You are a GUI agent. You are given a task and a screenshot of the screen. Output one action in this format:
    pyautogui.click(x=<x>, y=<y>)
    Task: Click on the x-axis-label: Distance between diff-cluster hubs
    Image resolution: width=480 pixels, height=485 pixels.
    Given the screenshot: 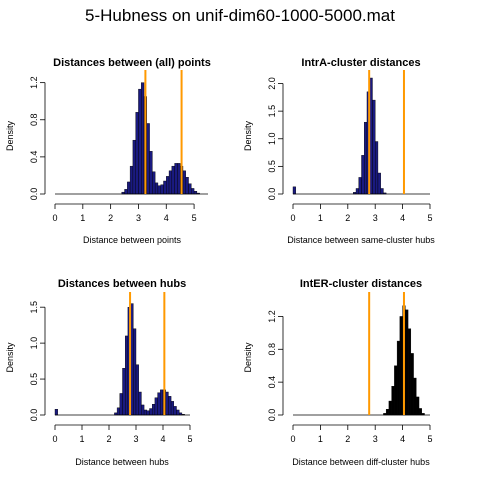 What is the action you would take?
    pyautogui.click(x=361, y=462)
    